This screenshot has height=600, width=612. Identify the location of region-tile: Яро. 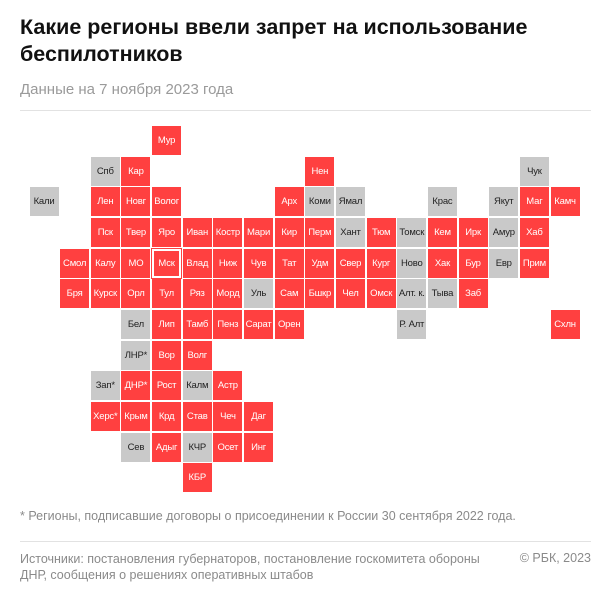
(167, 232).